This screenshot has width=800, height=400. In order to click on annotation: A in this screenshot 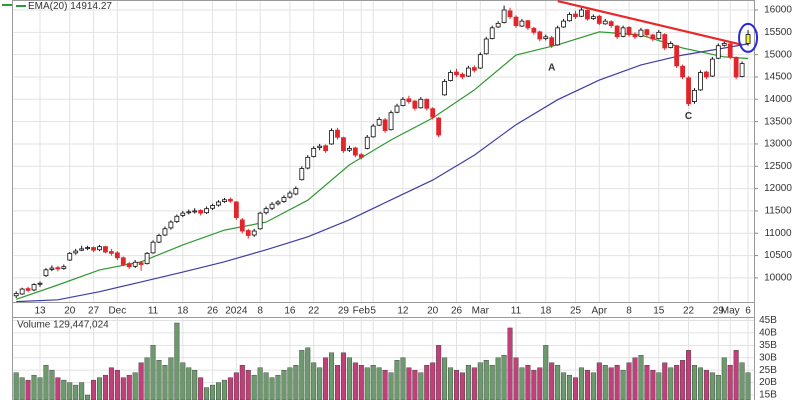, I will do `click(551, 68)`.